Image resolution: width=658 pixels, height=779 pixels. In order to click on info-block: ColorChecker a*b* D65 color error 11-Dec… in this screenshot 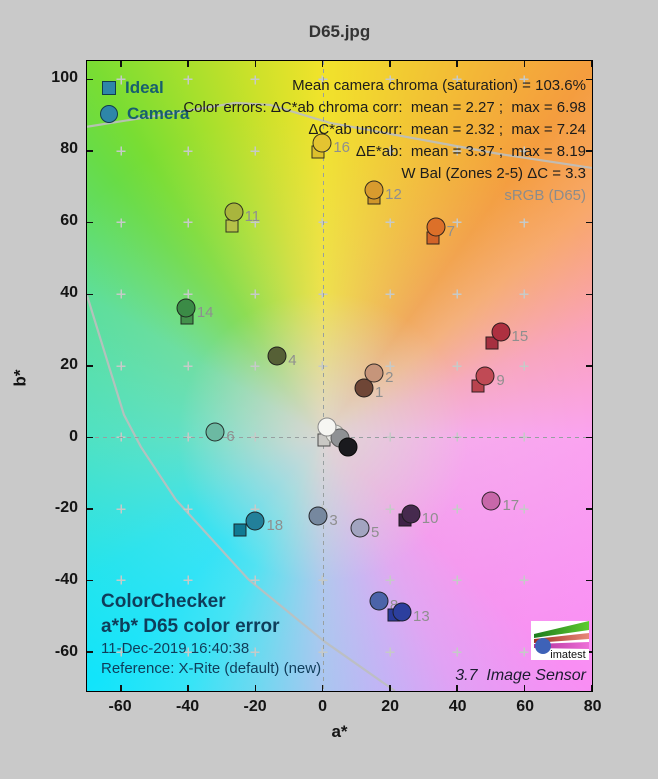, I will do `click(211, 634)`.